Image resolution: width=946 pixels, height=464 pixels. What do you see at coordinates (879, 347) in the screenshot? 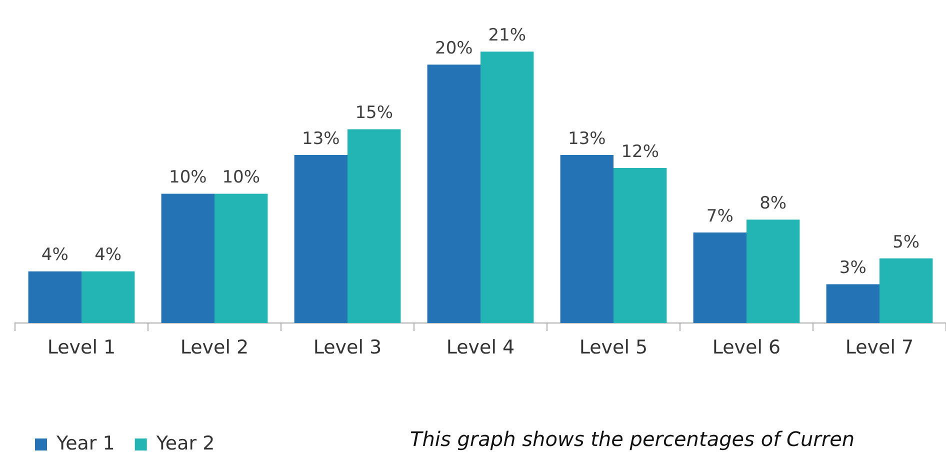
I see `x-tick-label: Level 7` at bounding box center [879, 347].